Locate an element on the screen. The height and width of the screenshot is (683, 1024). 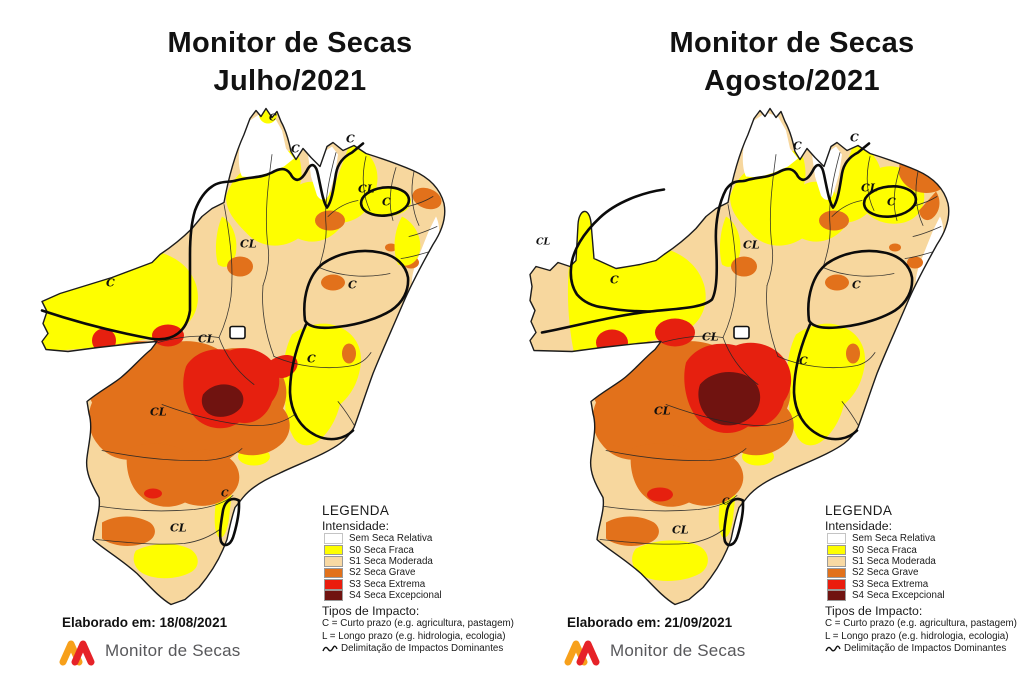
elaborated-date: Elaborado em: 21/09/2021 is located at coordinates (650, 622).